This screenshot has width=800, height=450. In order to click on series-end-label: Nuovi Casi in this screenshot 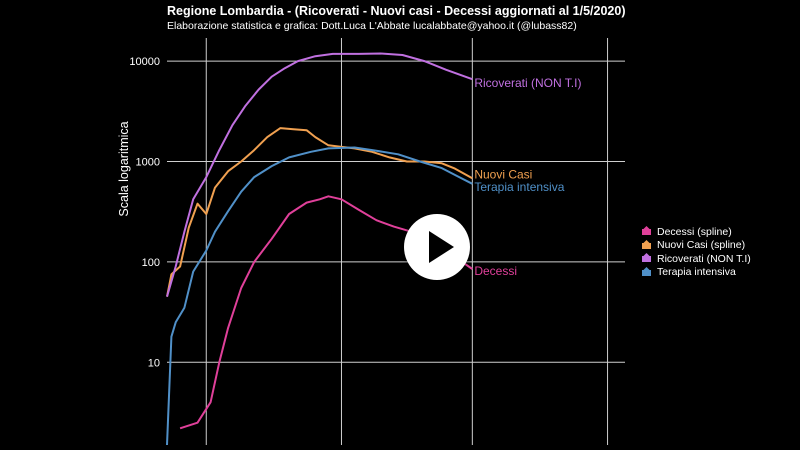, I will do `click(503, 174)`.